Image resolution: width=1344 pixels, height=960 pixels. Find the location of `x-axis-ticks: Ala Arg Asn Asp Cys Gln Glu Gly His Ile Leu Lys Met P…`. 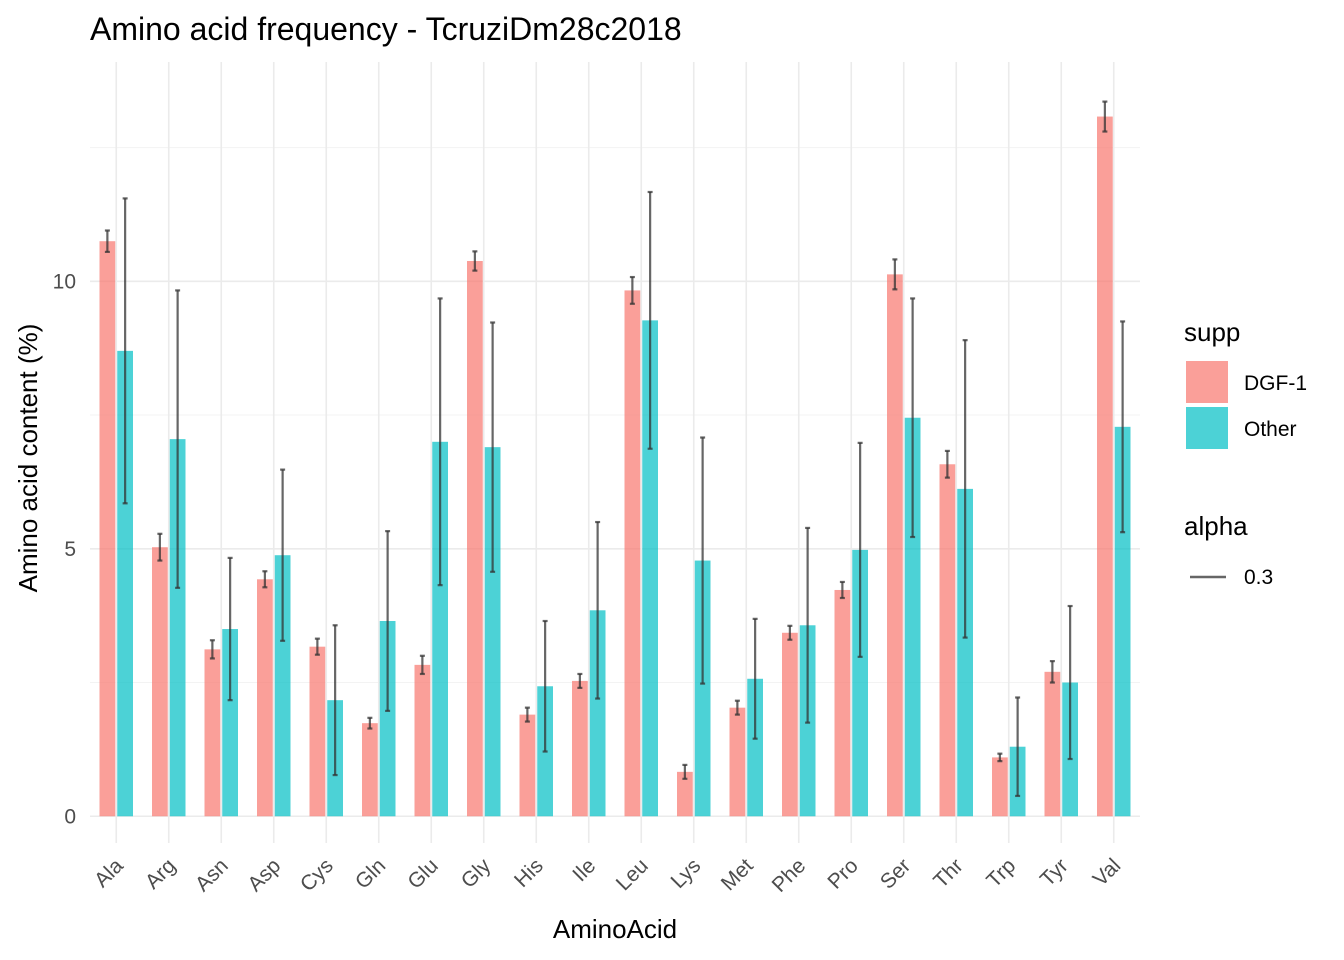

x-axis-ticks: Ala Arg Asn Asp Cys Gln Glu Gly His Ile Leu Lys Met P… is located at coordinates (607, 875).